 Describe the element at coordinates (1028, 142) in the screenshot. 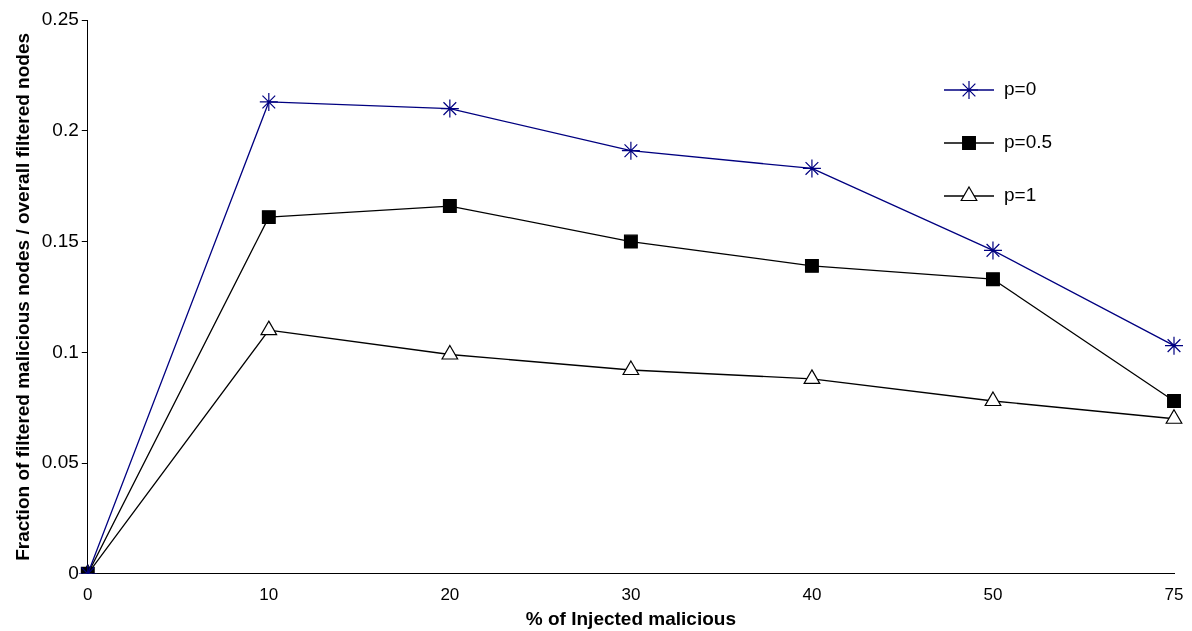

I see `legend-label: p=0.5` at that location.